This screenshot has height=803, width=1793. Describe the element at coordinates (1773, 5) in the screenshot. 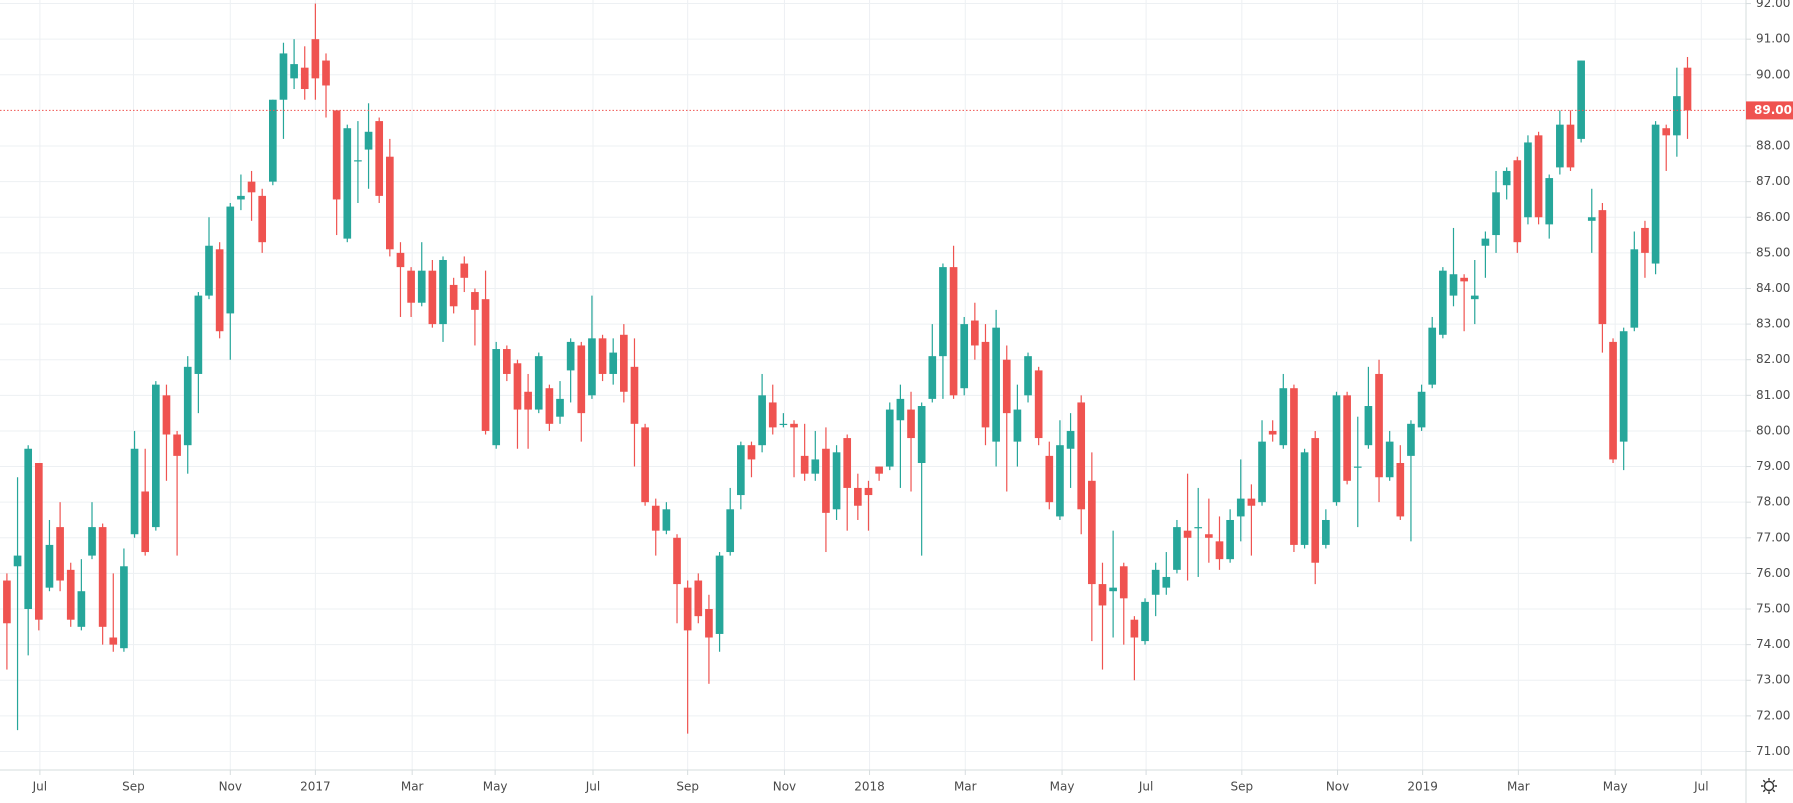

I see `y-tick-label: 92.00` at that location.